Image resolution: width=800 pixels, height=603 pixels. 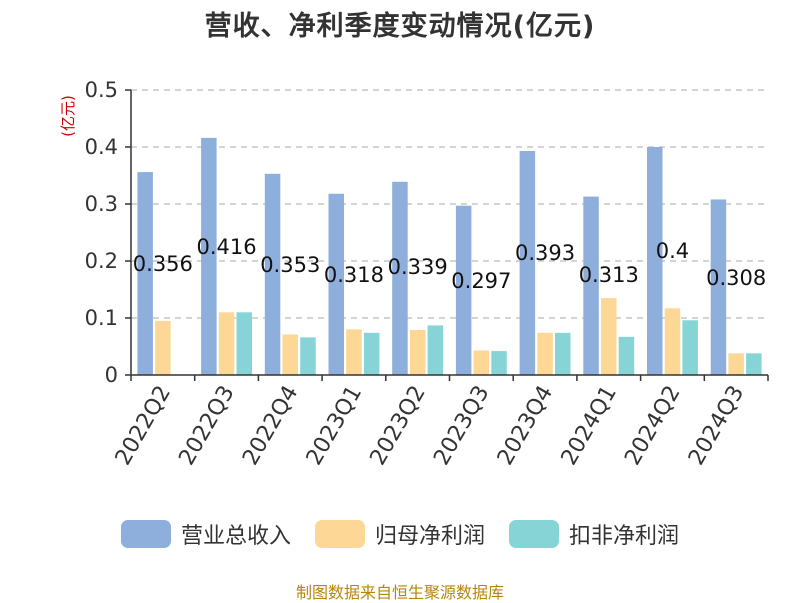 I want to click on y-tick-label: 0.1, so click(x=101, y=318).